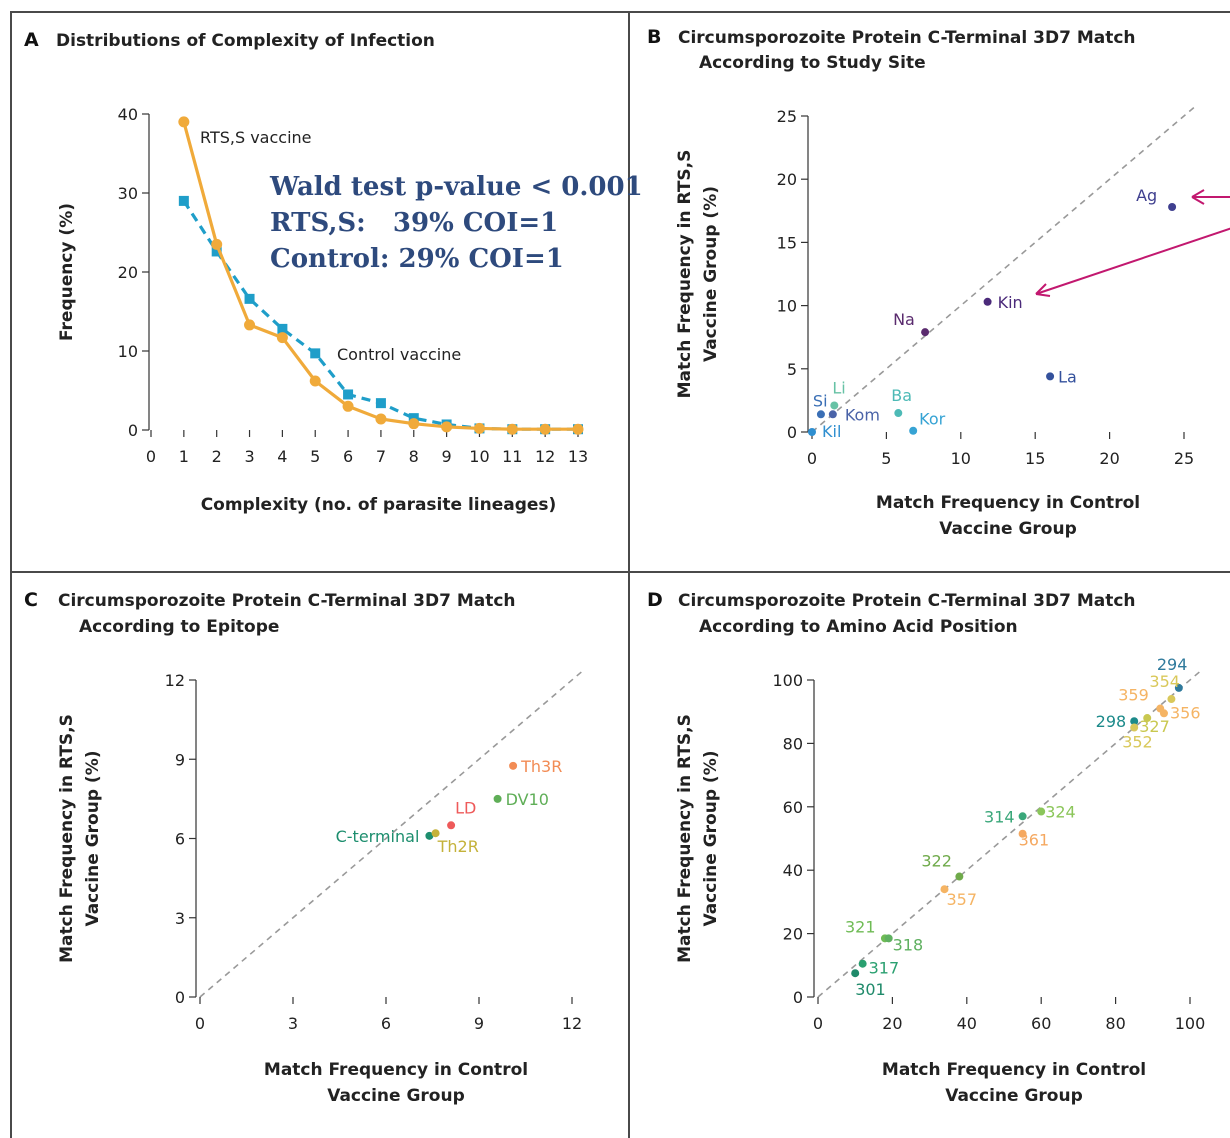 Image resolution: width=1230 pixels, height=1138 pixels. I want to click on data-label-la: La, so click(1067, 376).